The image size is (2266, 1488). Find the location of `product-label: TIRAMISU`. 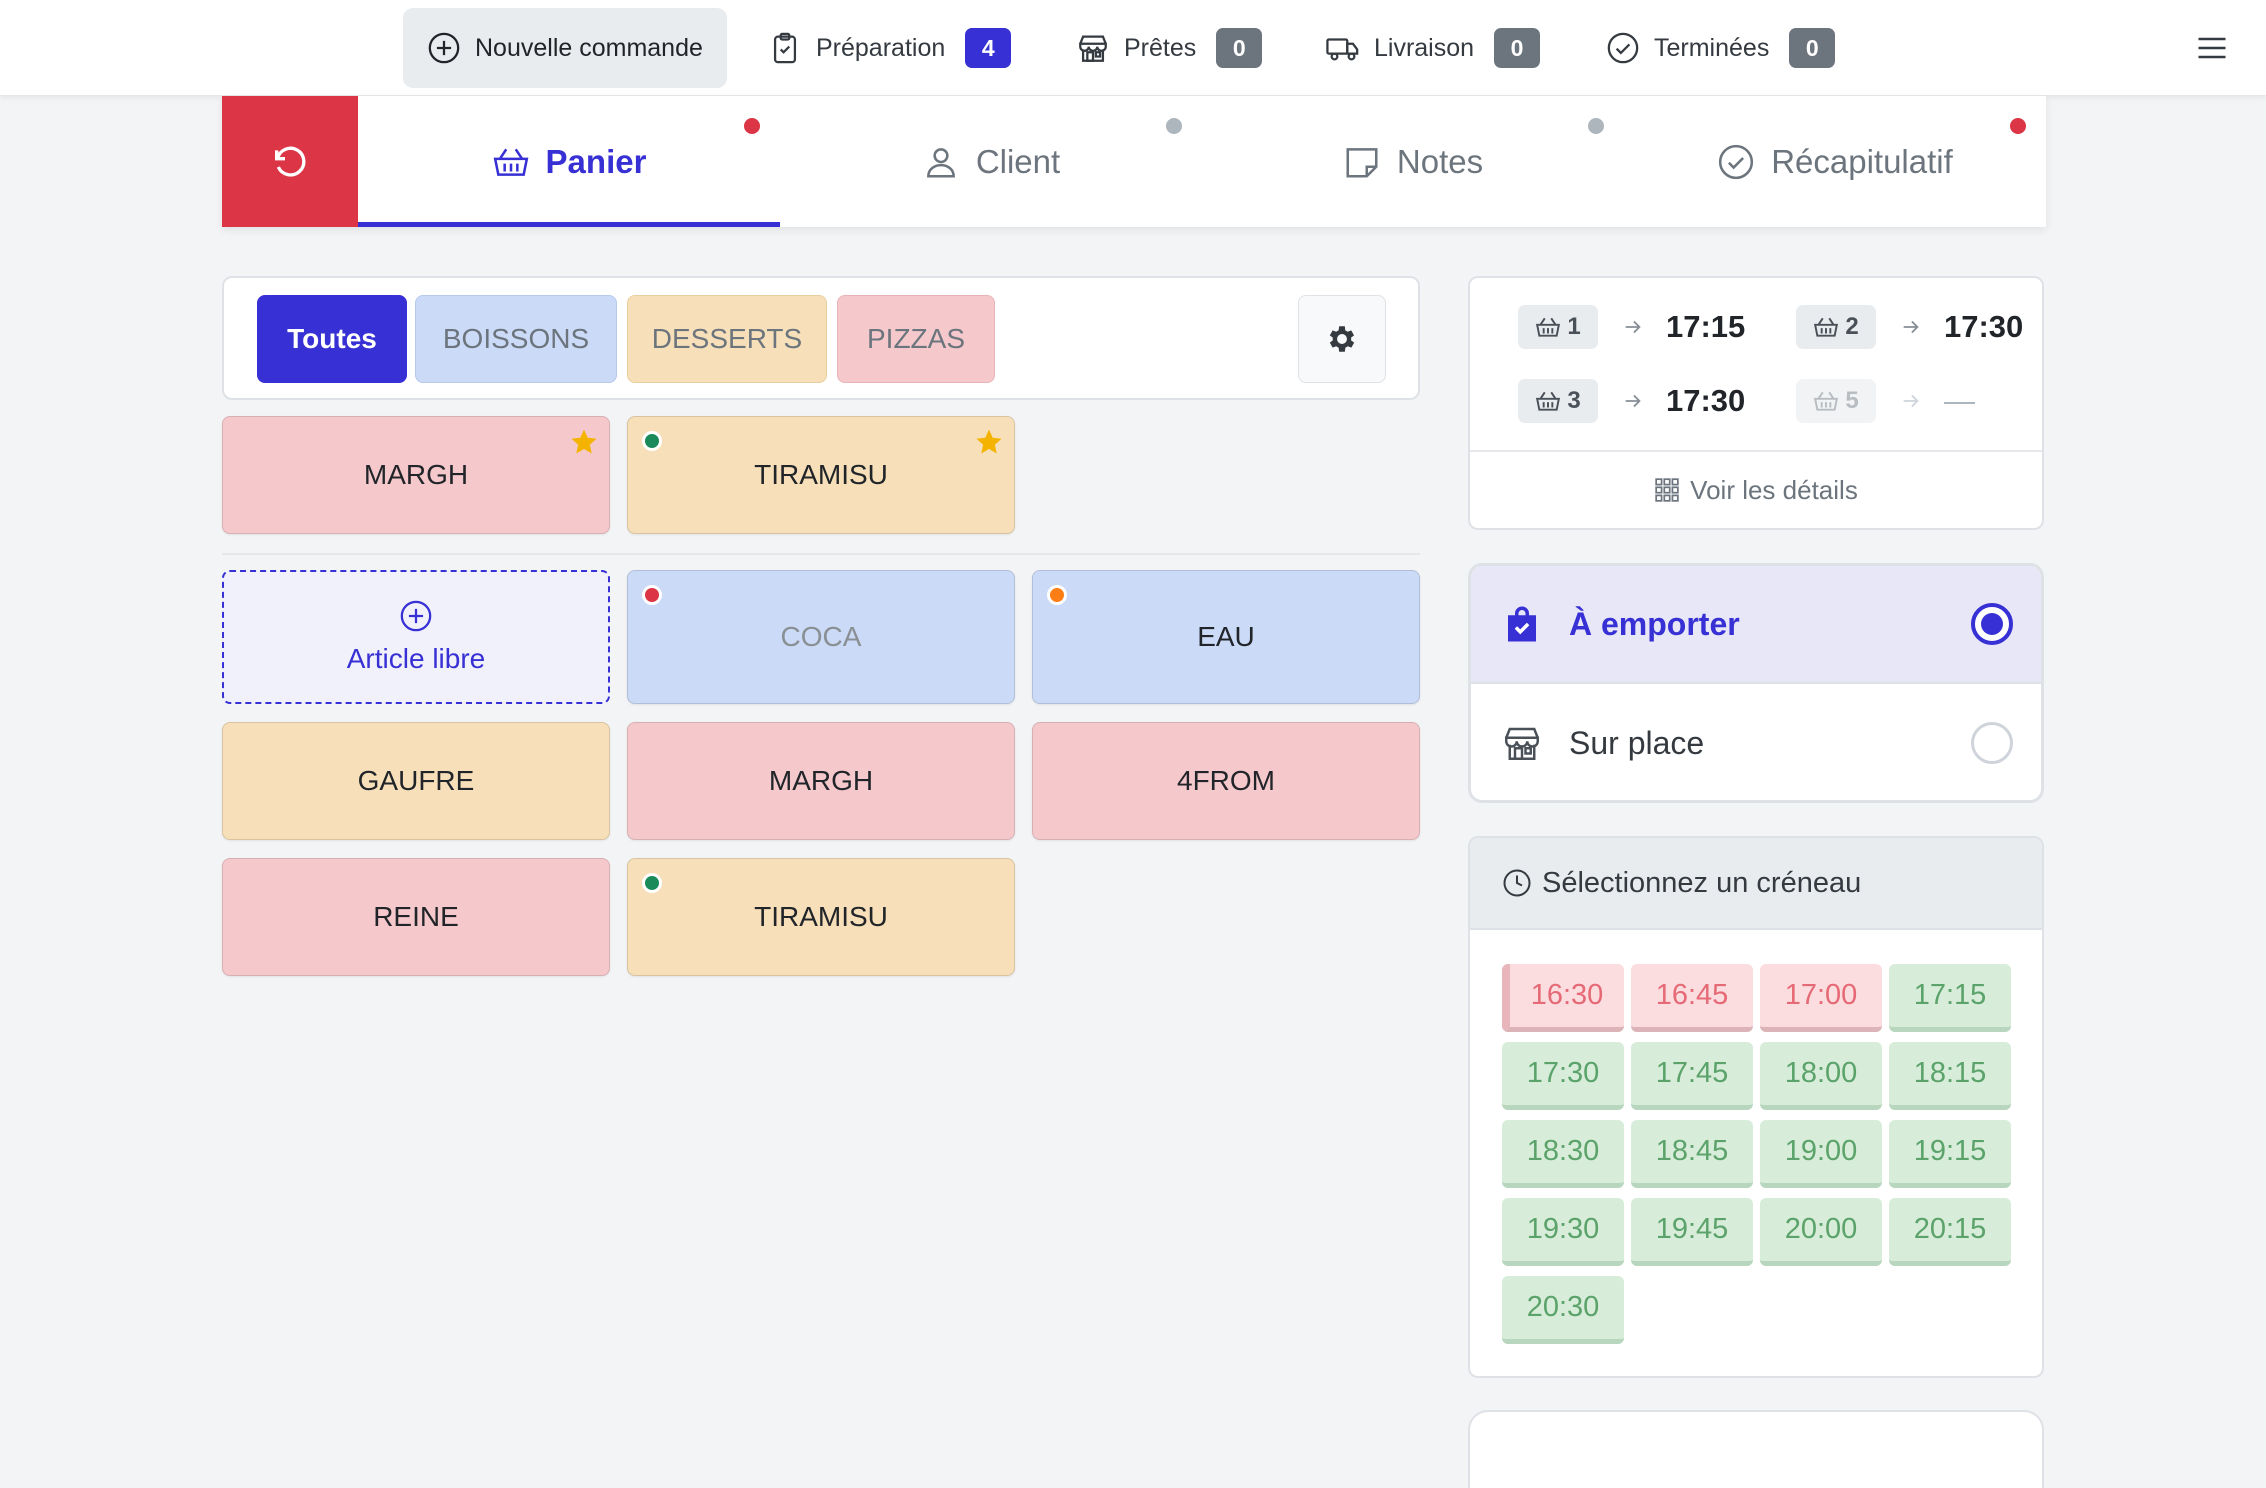

product-label: TIRAMISU is located at coordinates (821, 474).